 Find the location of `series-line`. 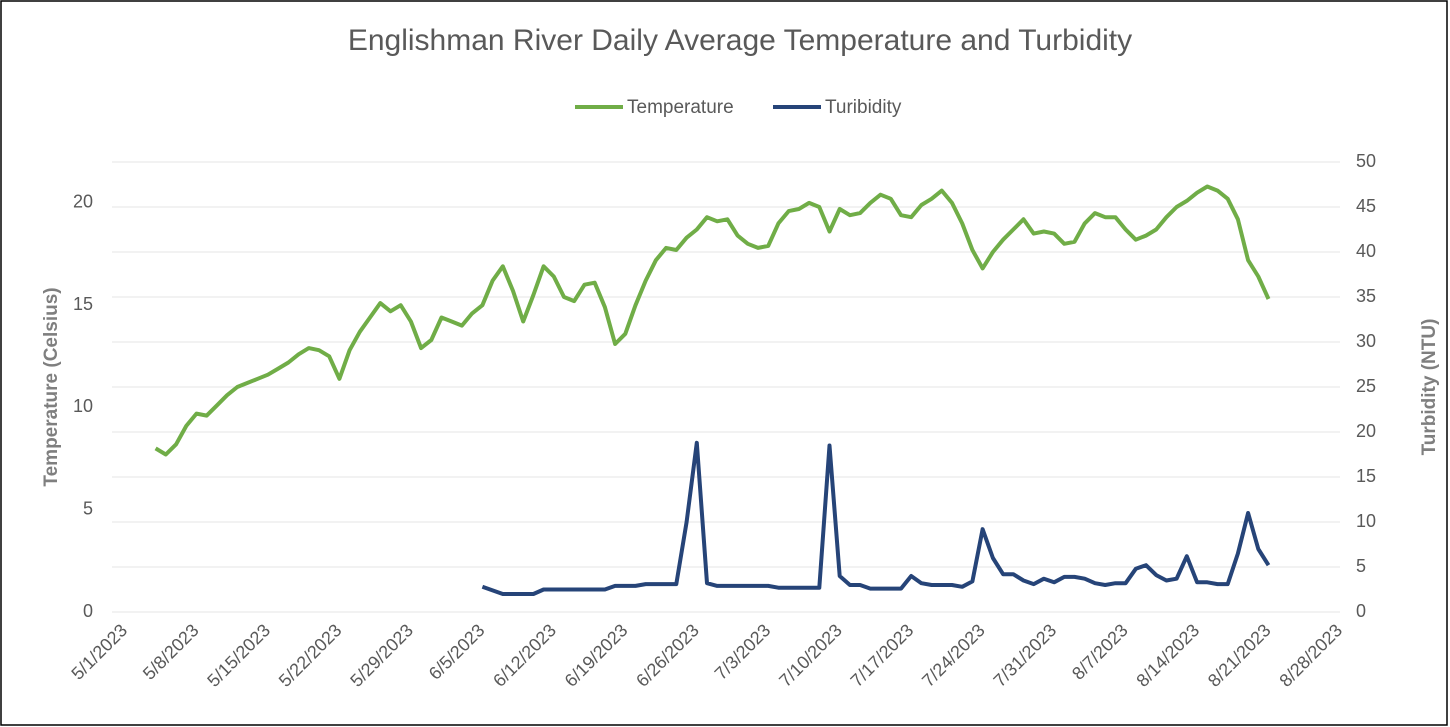

series-line is located at coordinates (876, 518).